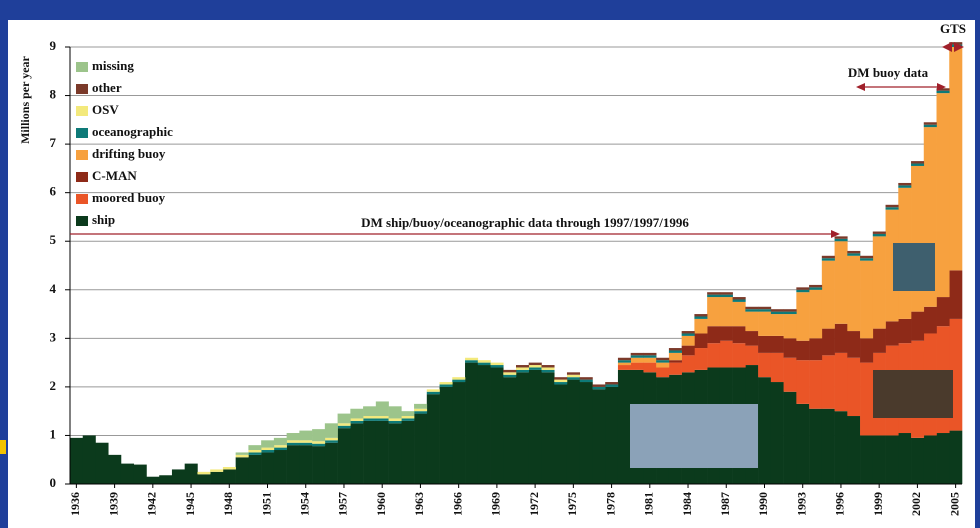 This screenshot has height=528, width=980. I want to click on x-tick-label: 1948, so click(228, 504).